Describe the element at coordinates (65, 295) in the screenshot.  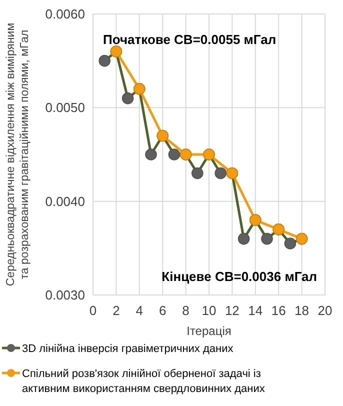
I see `y-tick-label: 0.0030` at that location.